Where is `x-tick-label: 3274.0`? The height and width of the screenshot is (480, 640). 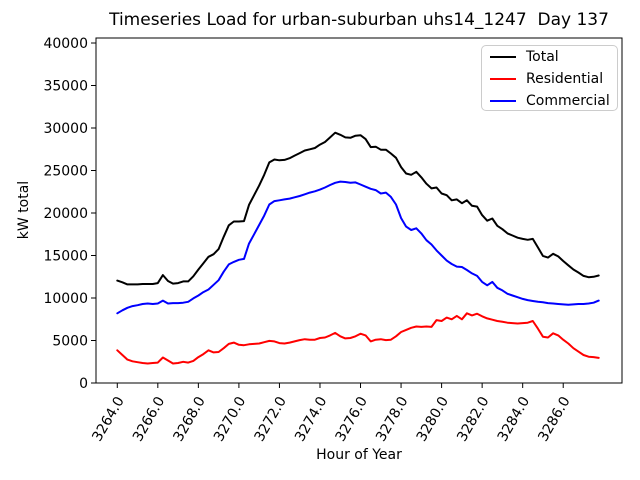
x-tick-label: 3274.0 is located at coordinates (311, 419).